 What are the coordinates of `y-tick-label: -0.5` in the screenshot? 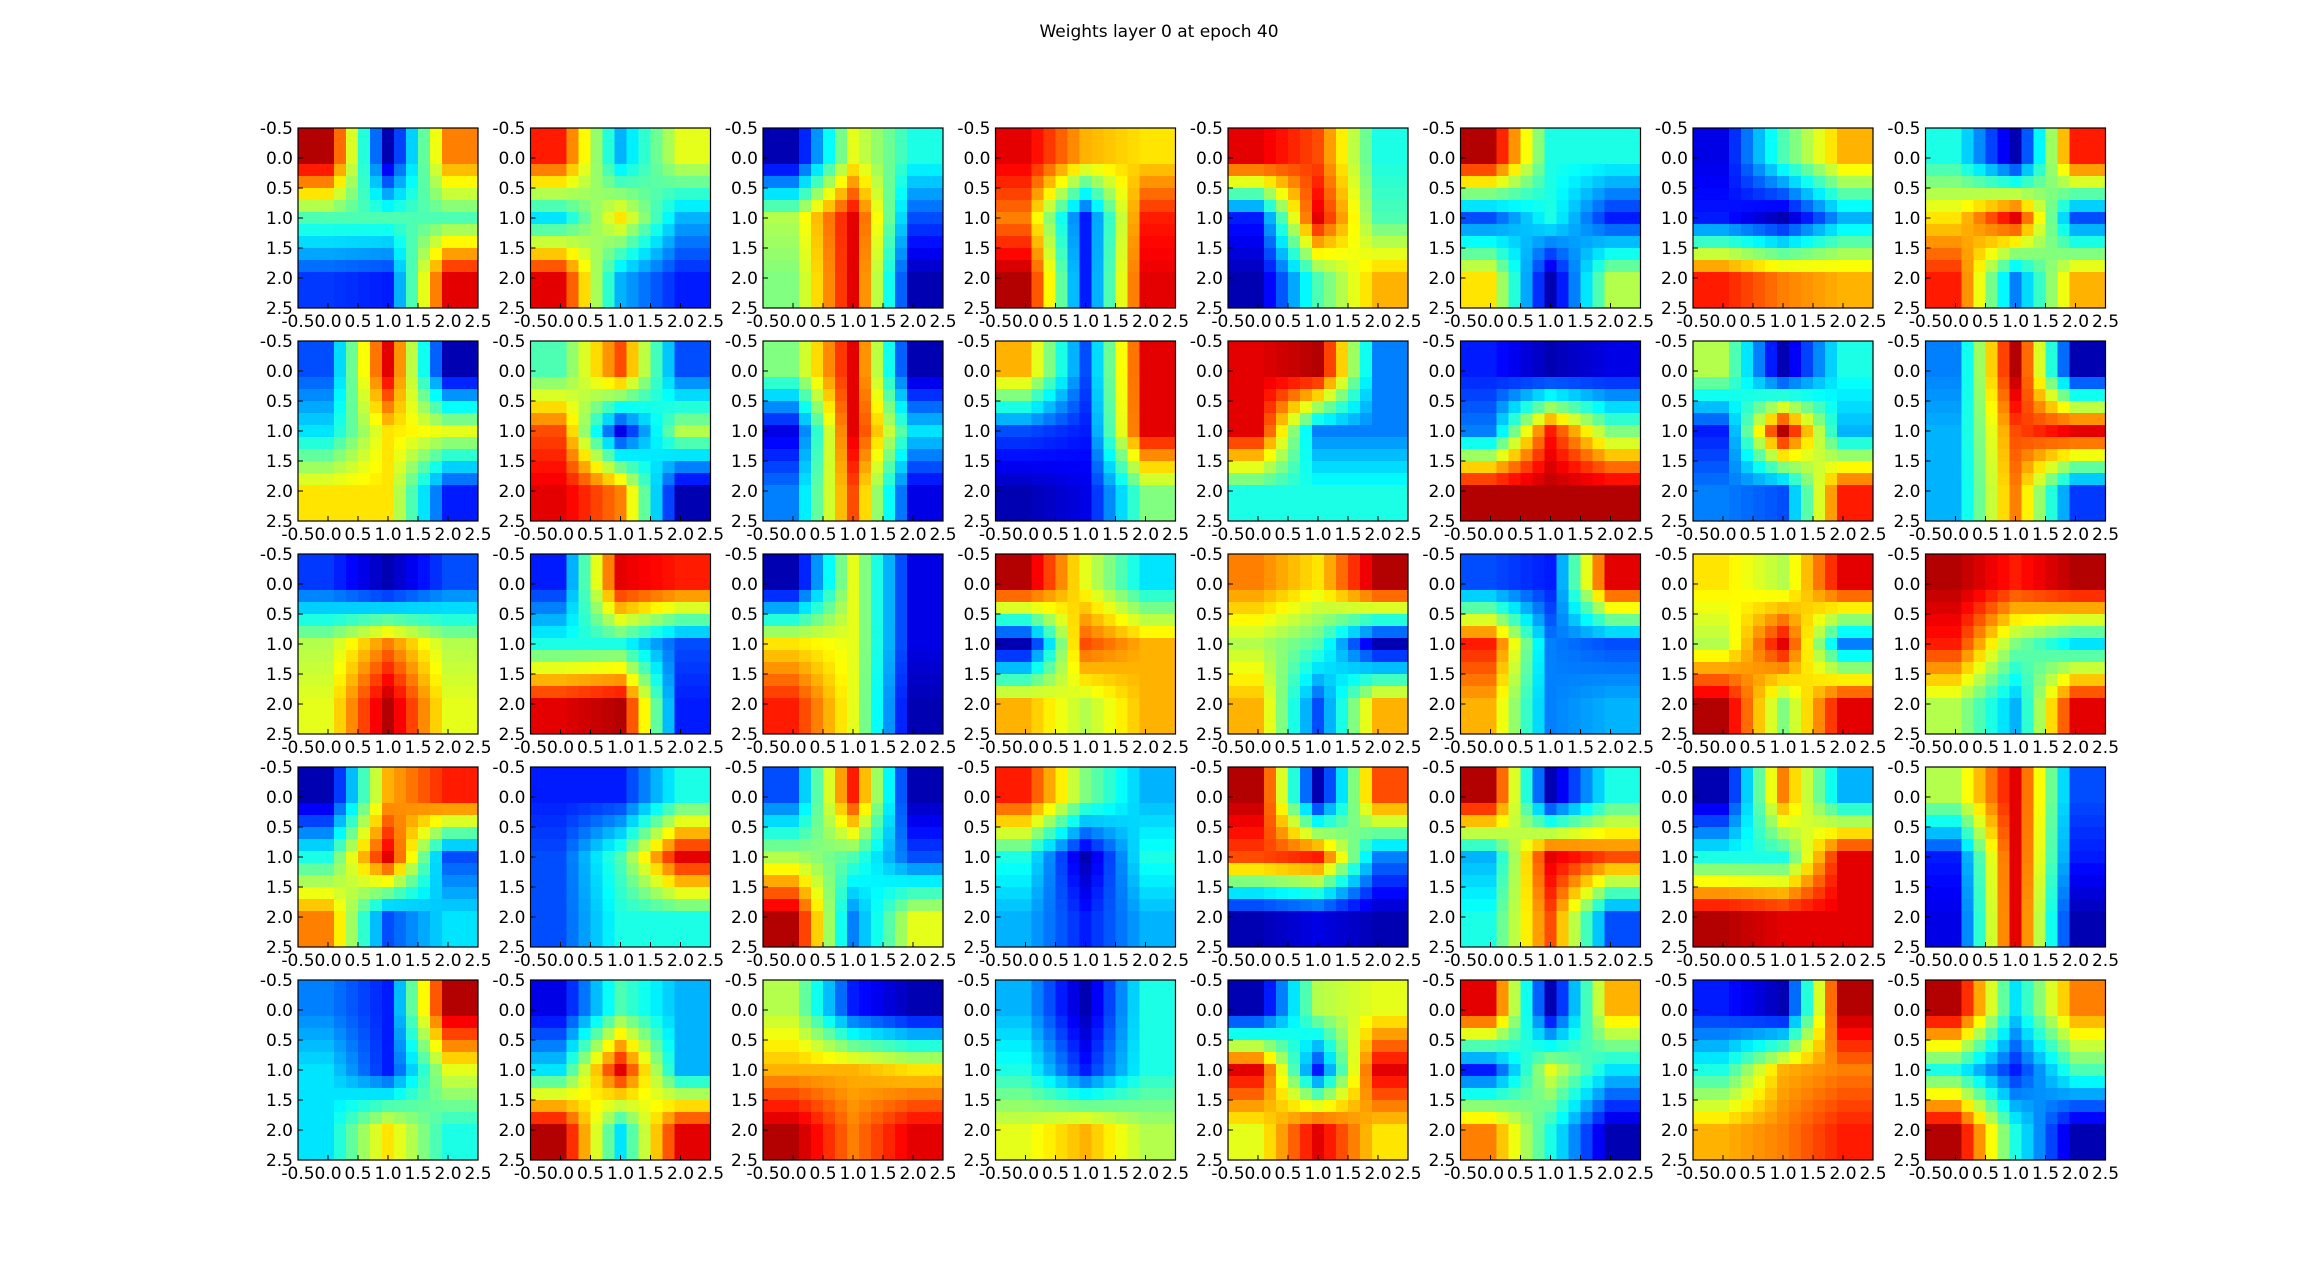 It's located at (1903, 342).